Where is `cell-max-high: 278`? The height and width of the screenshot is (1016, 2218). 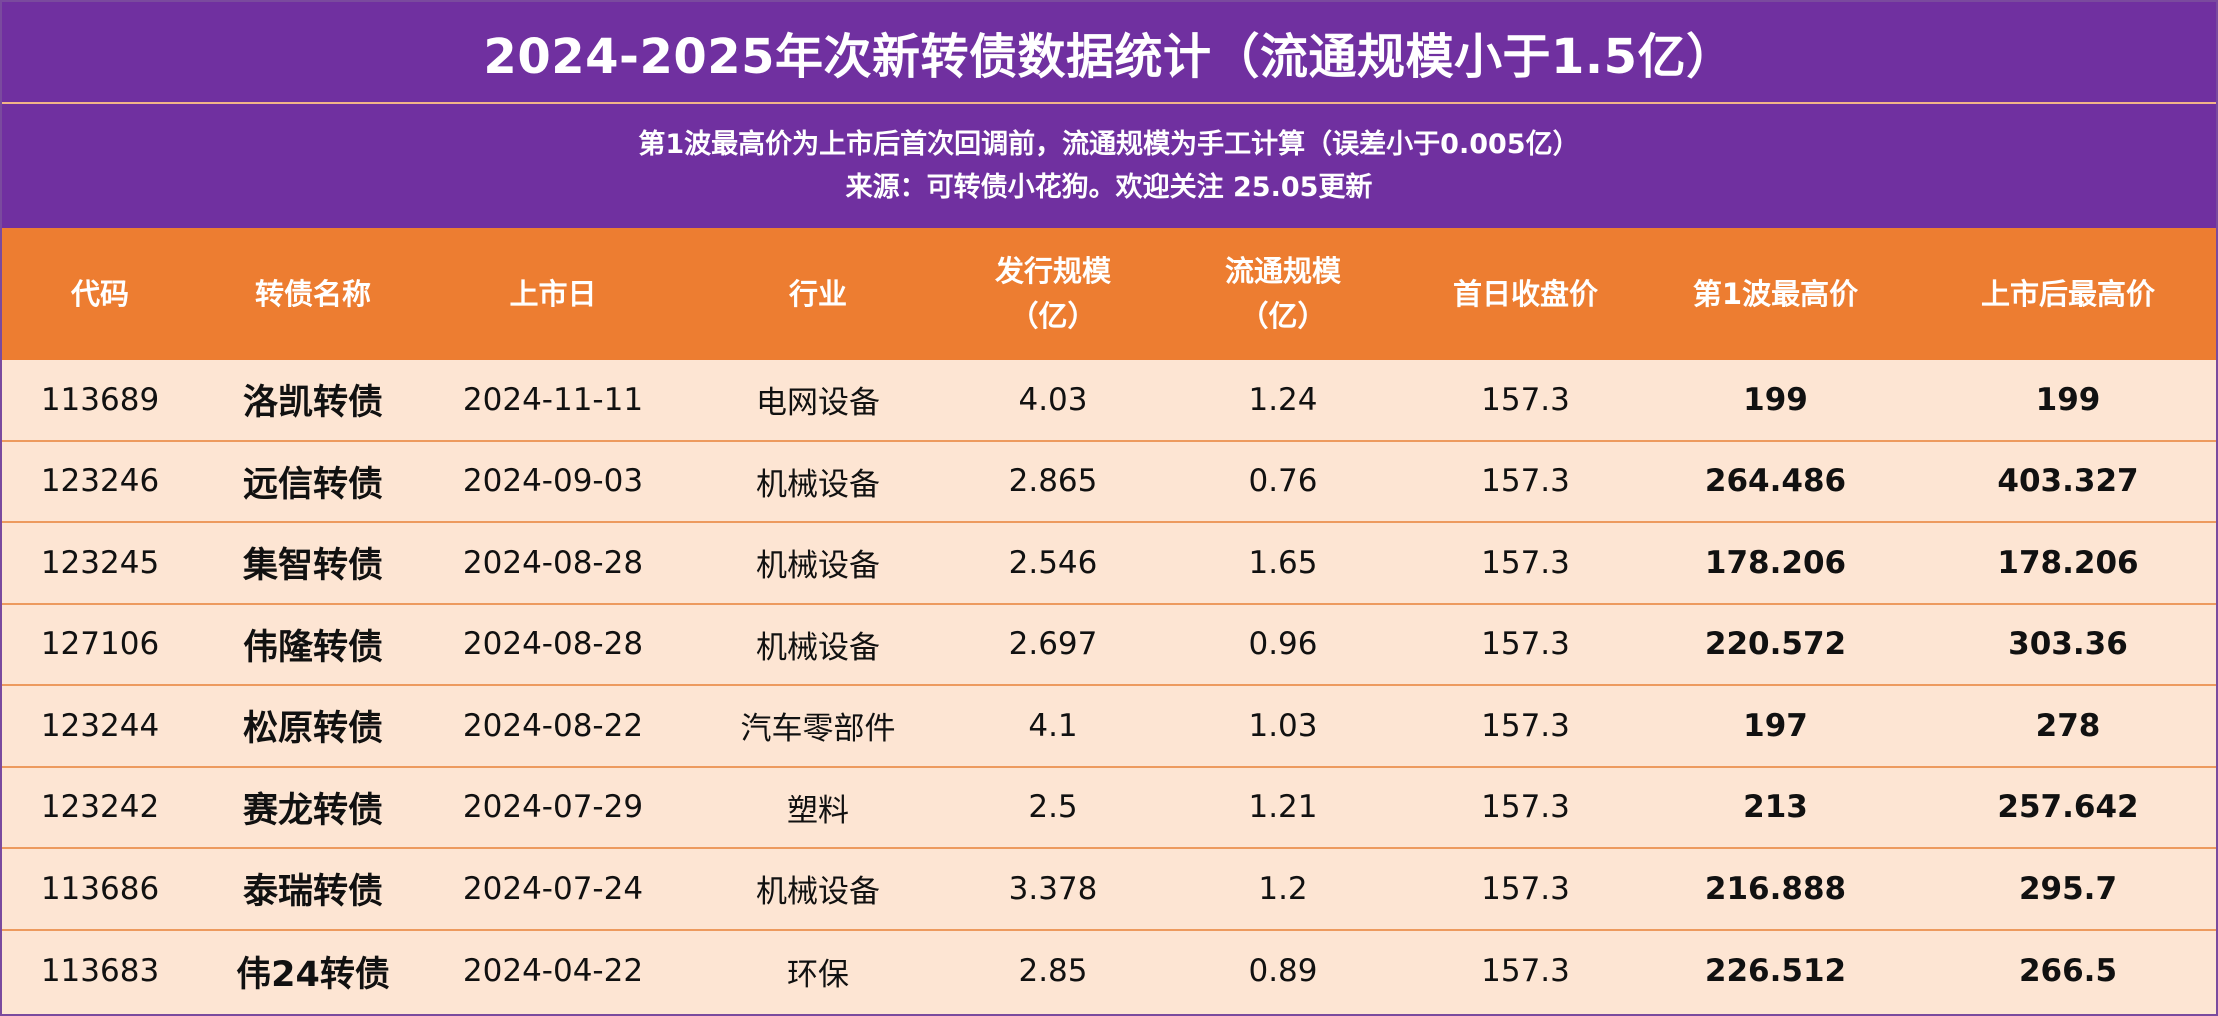 cell-max-high: 278 is located at coordinates (2068, 725).